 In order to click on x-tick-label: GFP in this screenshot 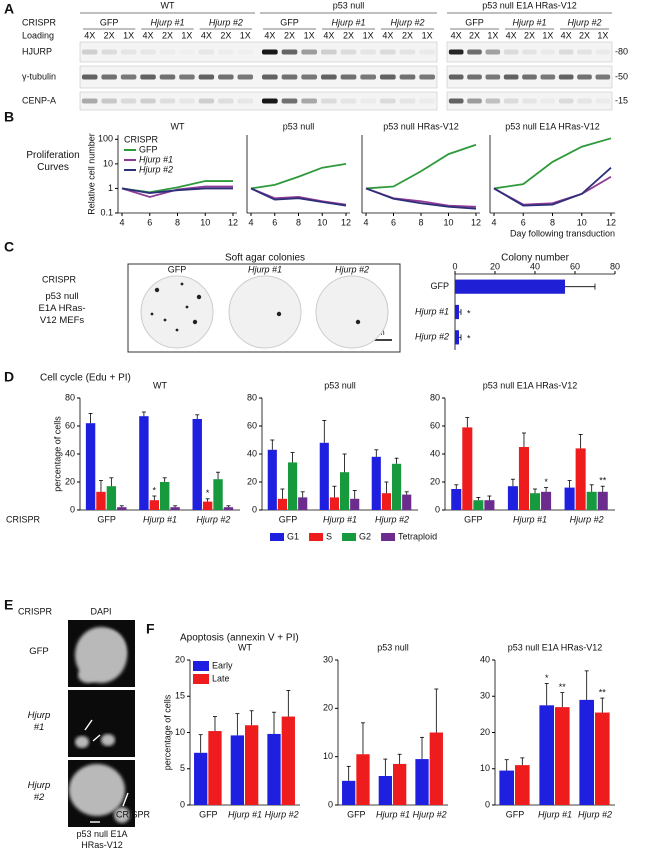, I will do `click(473, 519)`.